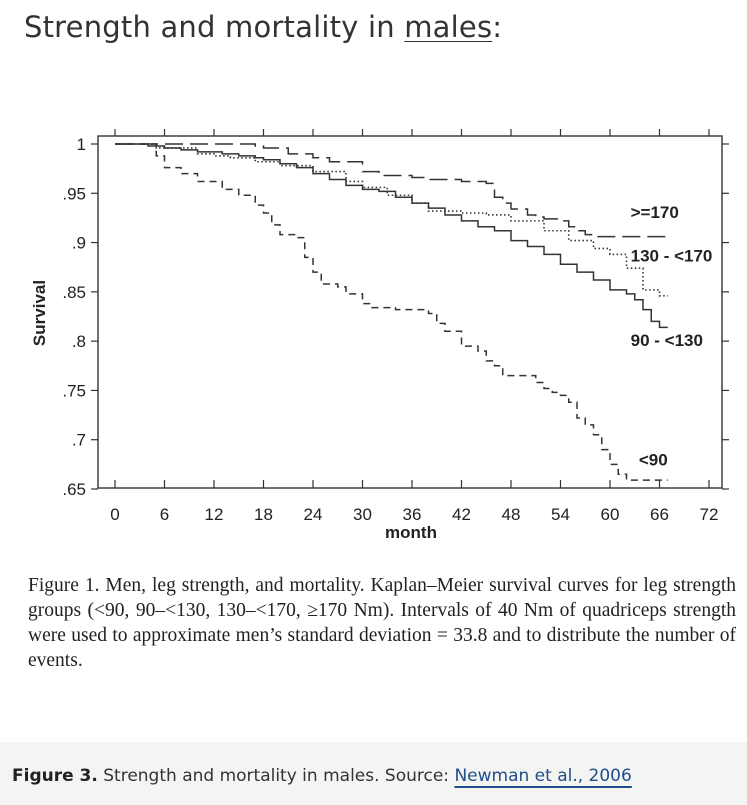  I want to click on x-tick-label: 12, so click(214, 514).